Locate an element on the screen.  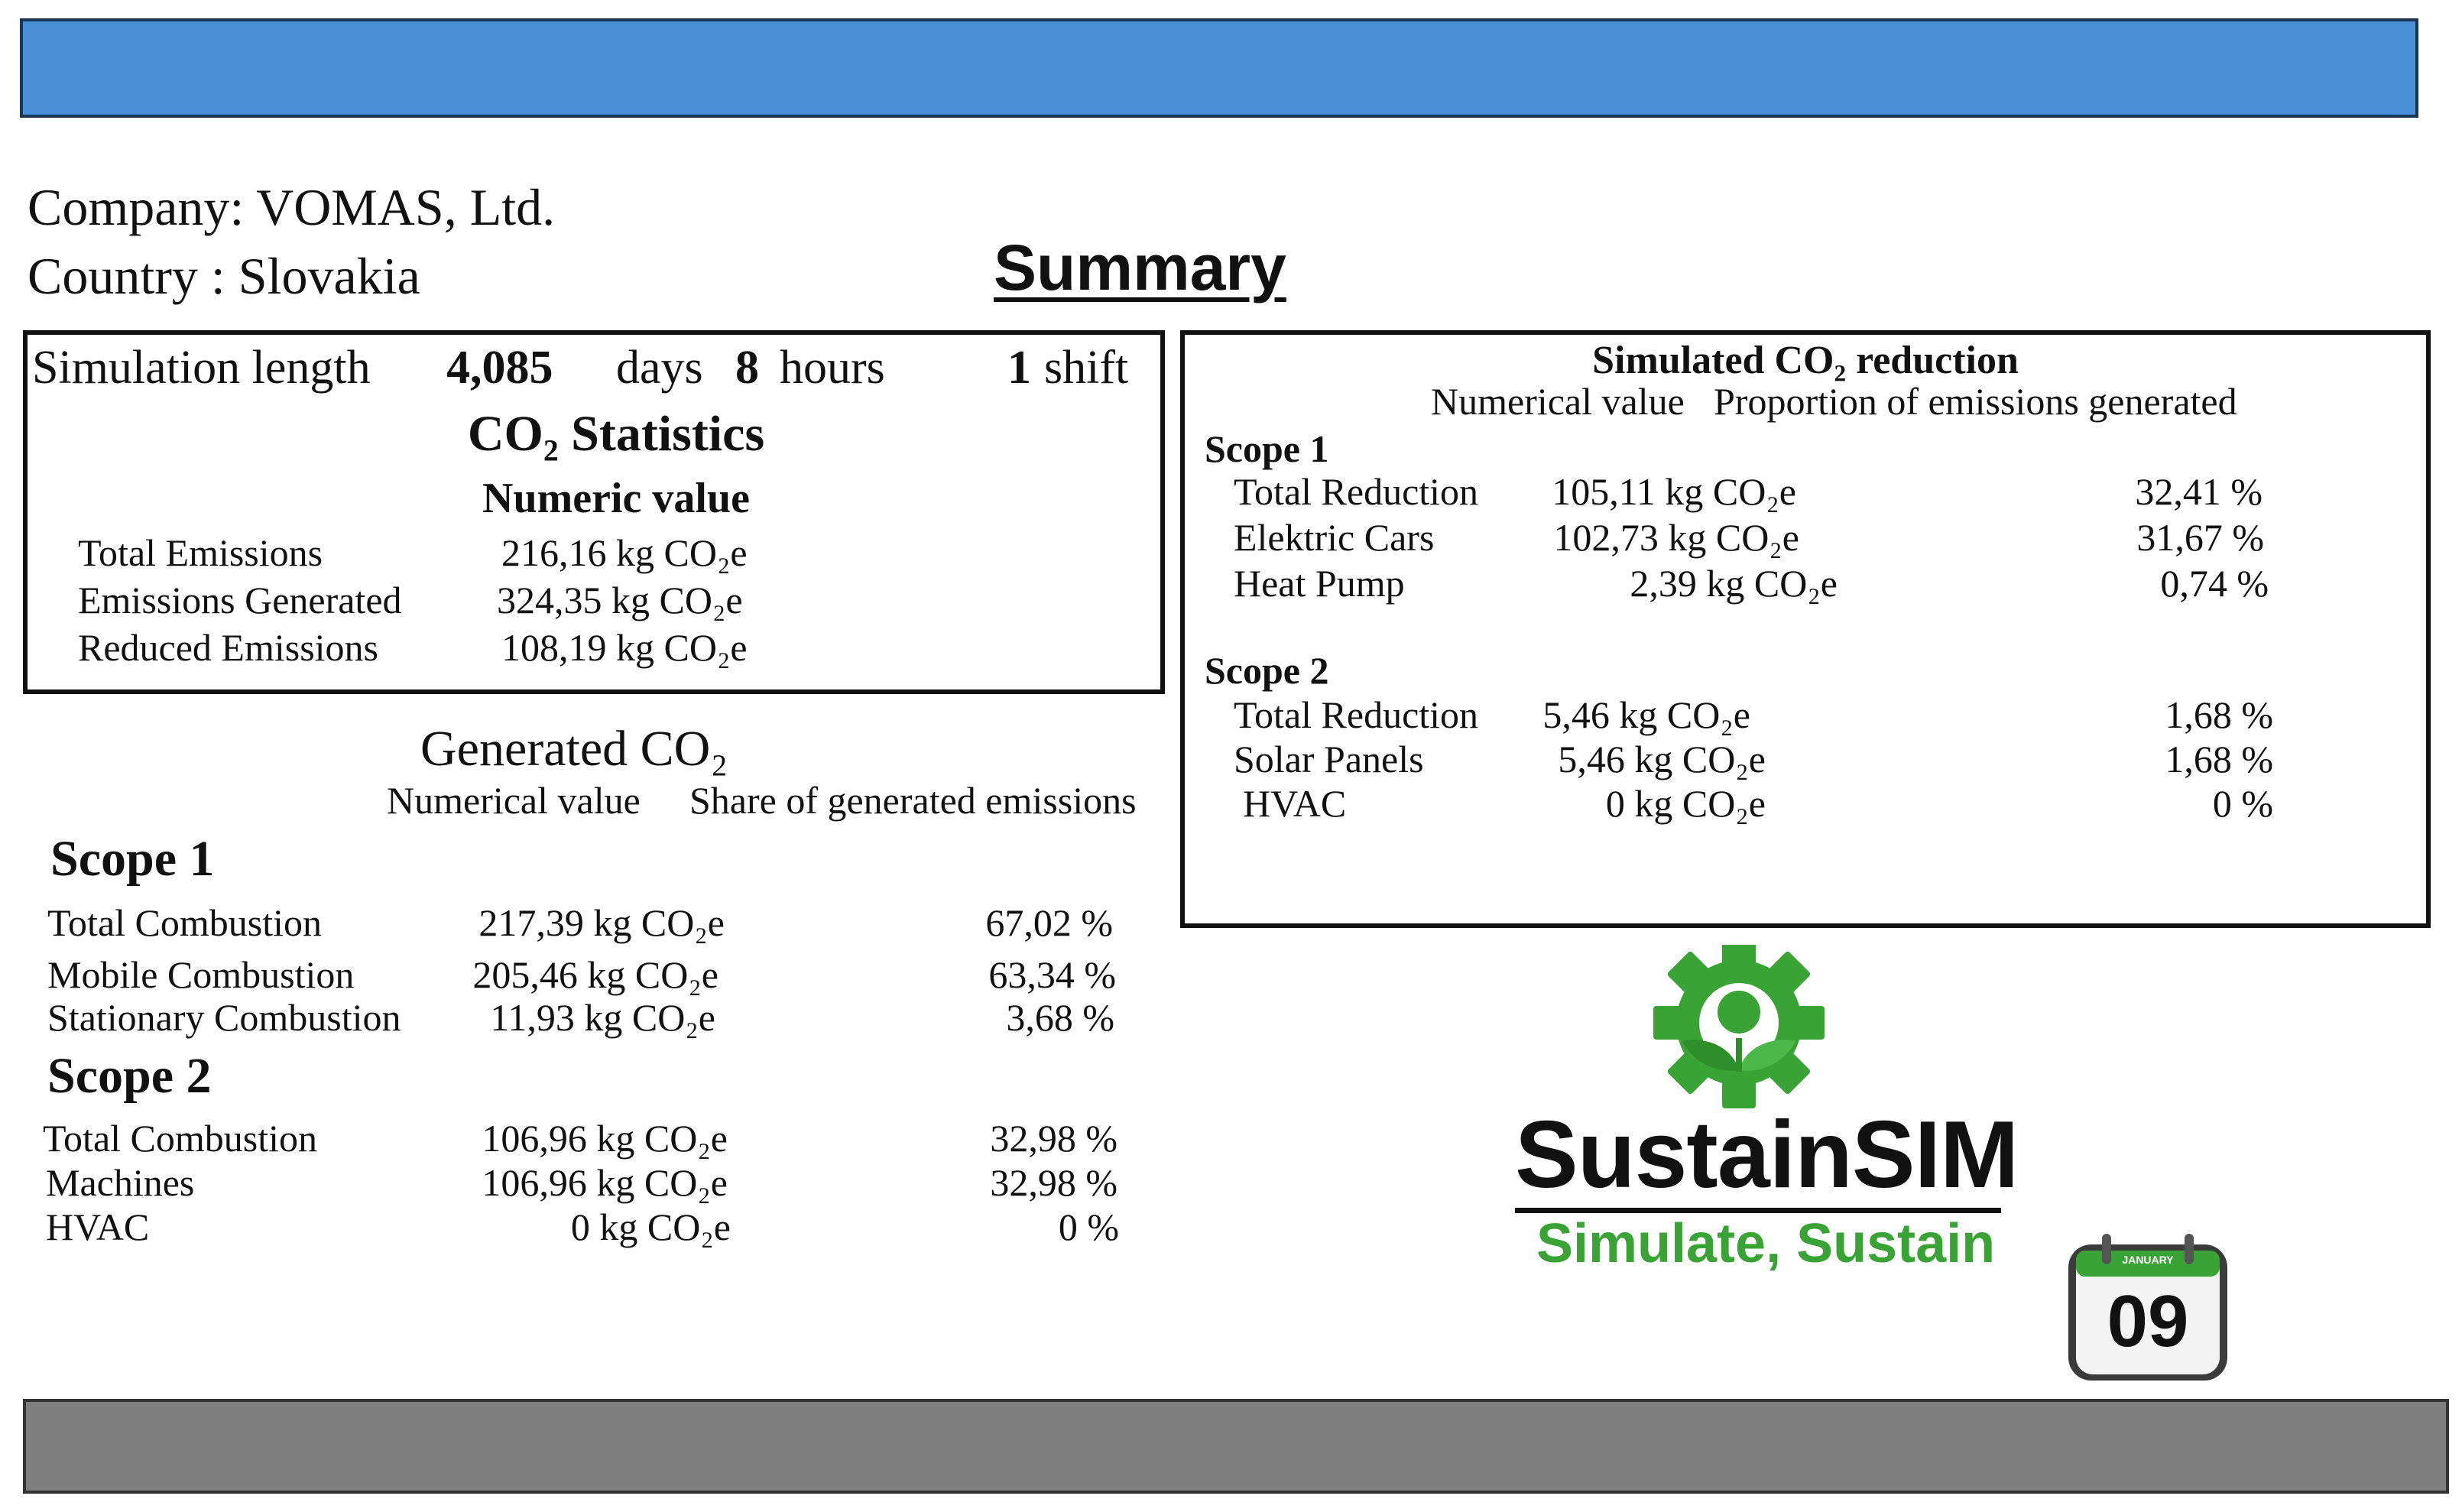
calendar-icon: JANUARY 09 is located at coordinates (2148, 1308).